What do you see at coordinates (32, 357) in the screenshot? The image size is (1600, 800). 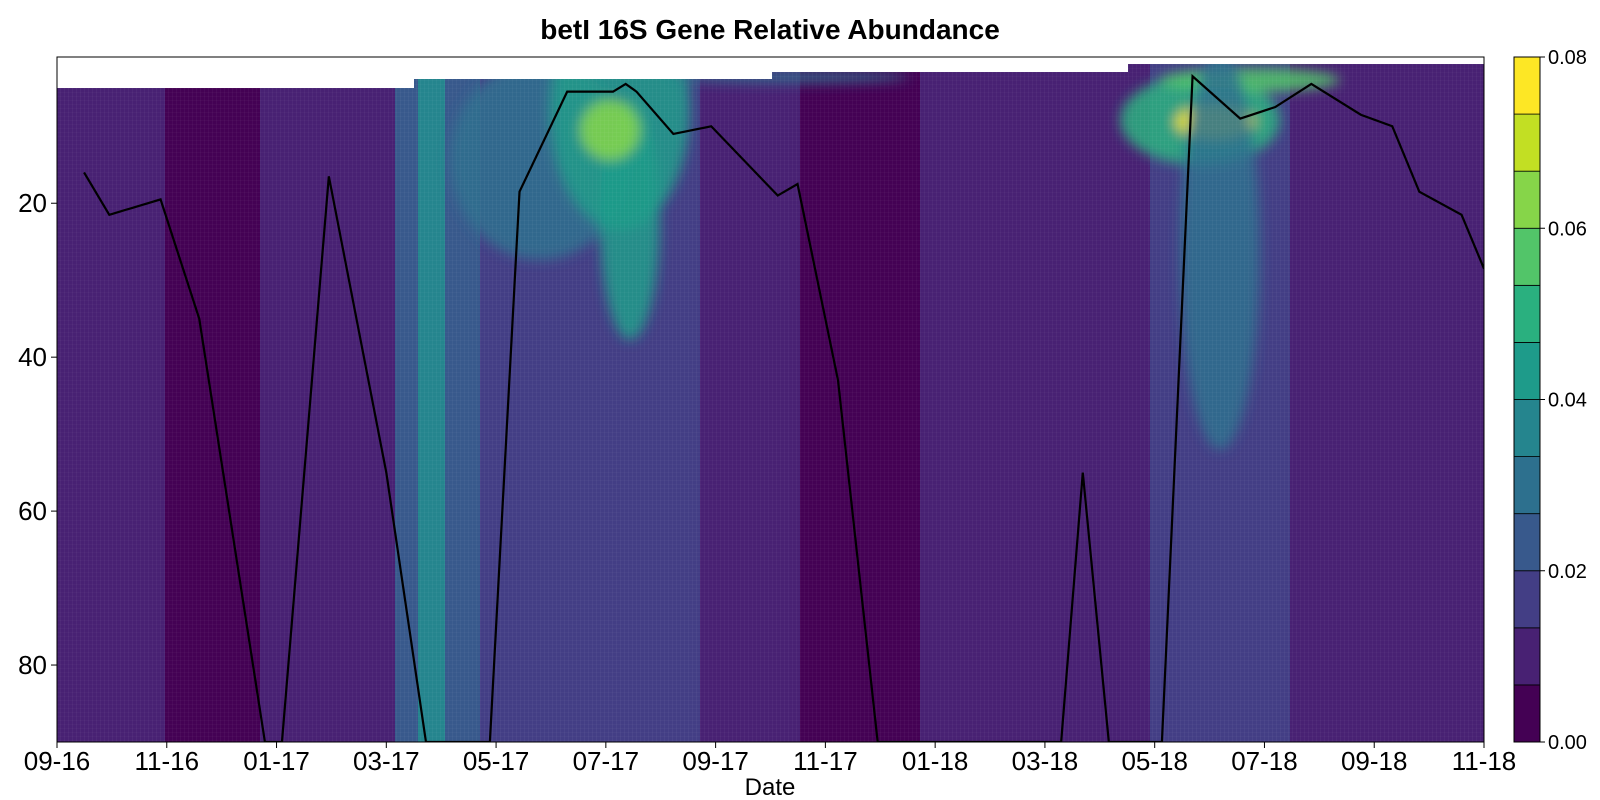 I see `y-tick-label: 40` at bounding box center [32, 357].